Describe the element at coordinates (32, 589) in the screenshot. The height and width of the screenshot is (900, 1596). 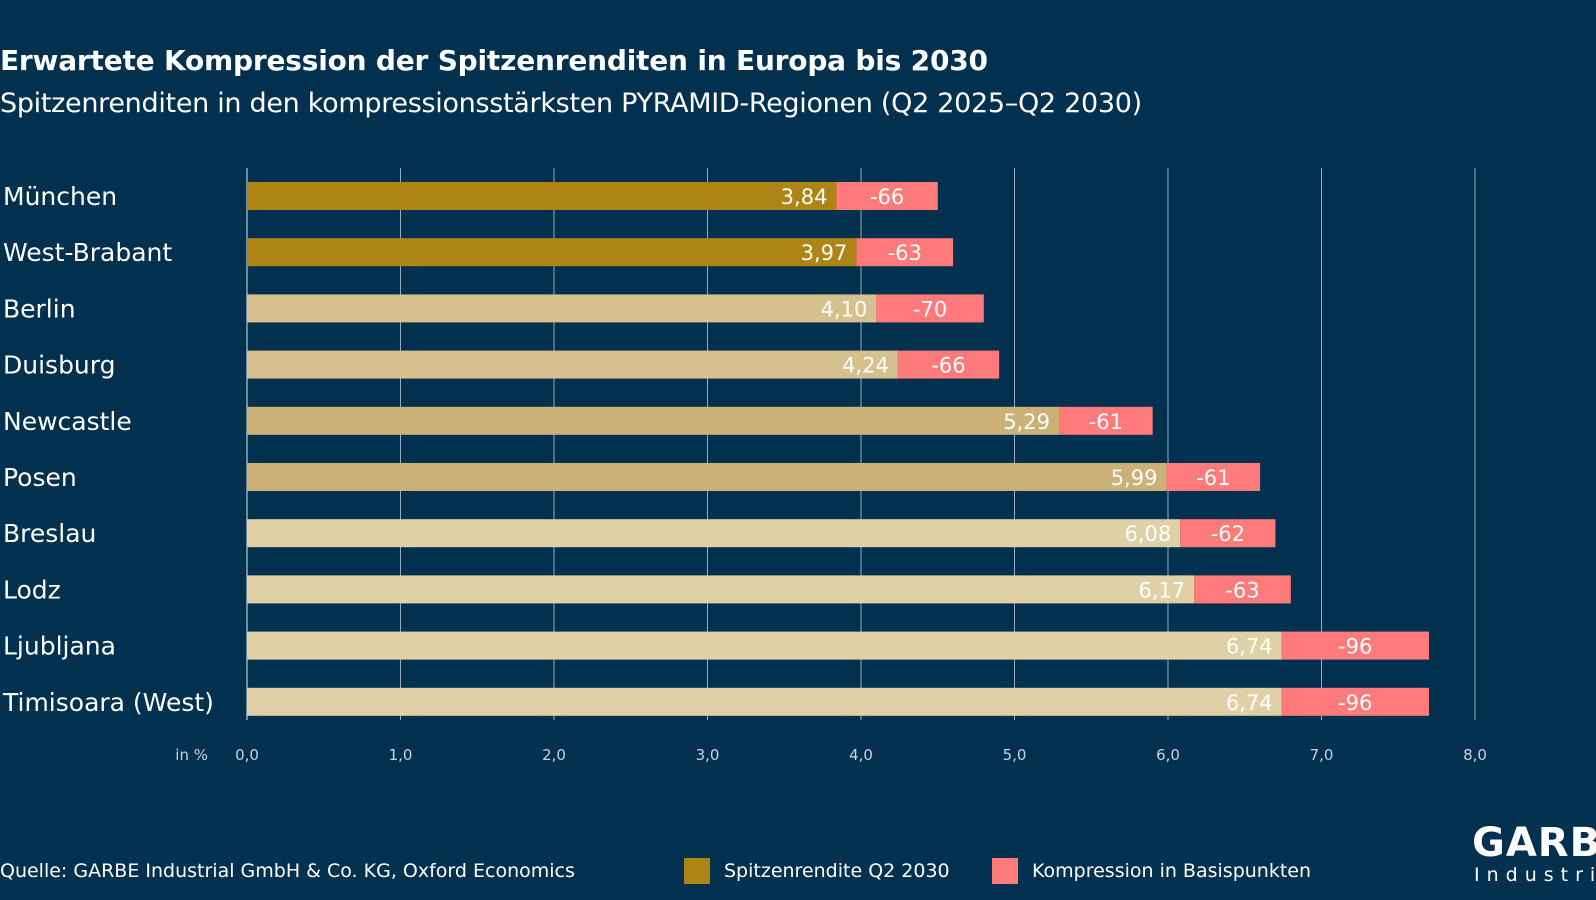
I see `category-label-7: Lodz` at that location.